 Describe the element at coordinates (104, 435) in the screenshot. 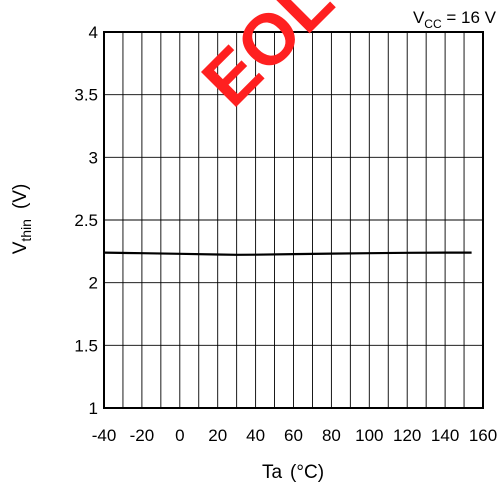

I see `x-tick-label: -40` at that location.